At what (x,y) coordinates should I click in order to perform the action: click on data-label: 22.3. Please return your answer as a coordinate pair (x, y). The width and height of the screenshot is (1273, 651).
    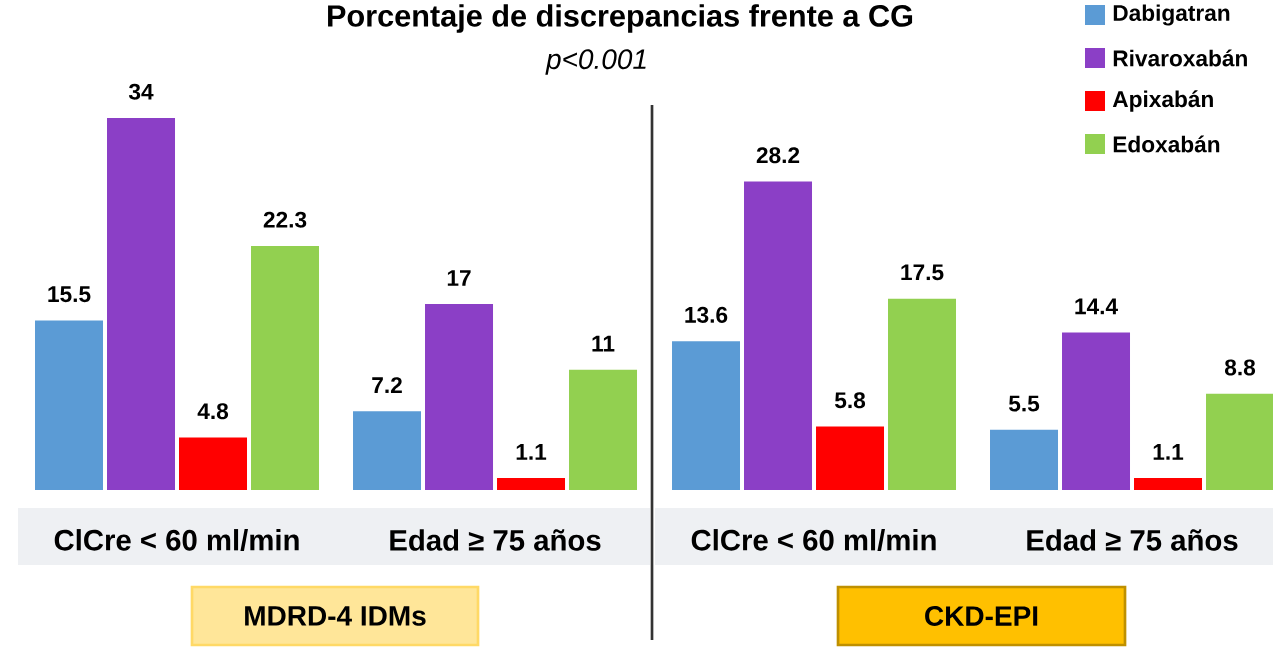
    Looking at the image, I should click on (285, 219).